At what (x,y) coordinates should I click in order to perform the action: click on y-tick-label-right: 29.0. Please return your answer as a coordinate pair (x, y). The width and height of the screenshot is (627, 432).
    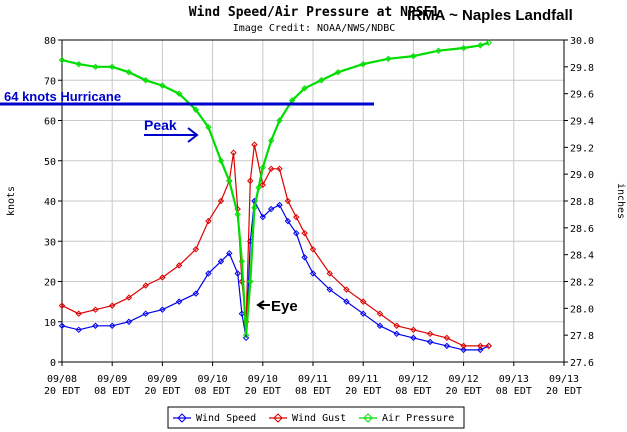
    Looking at the image, I should click on (582, 175).